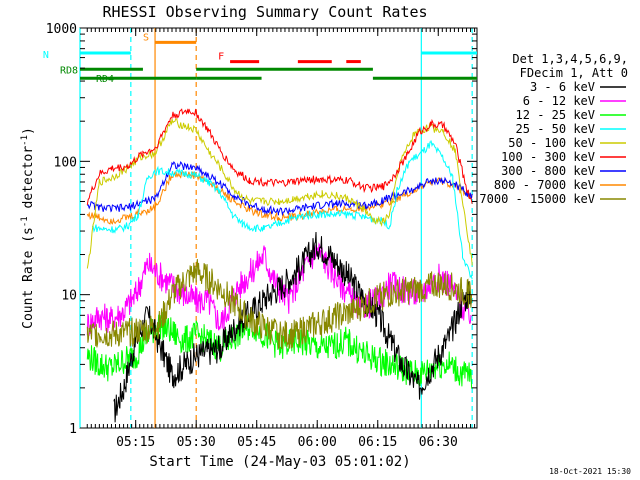 The width and height of the screenshot is (640, 480). Describe the element at coordinates (537, 199) in the screenshot. I see `legend-label-9: 7000 - 15000 keV` at that location.